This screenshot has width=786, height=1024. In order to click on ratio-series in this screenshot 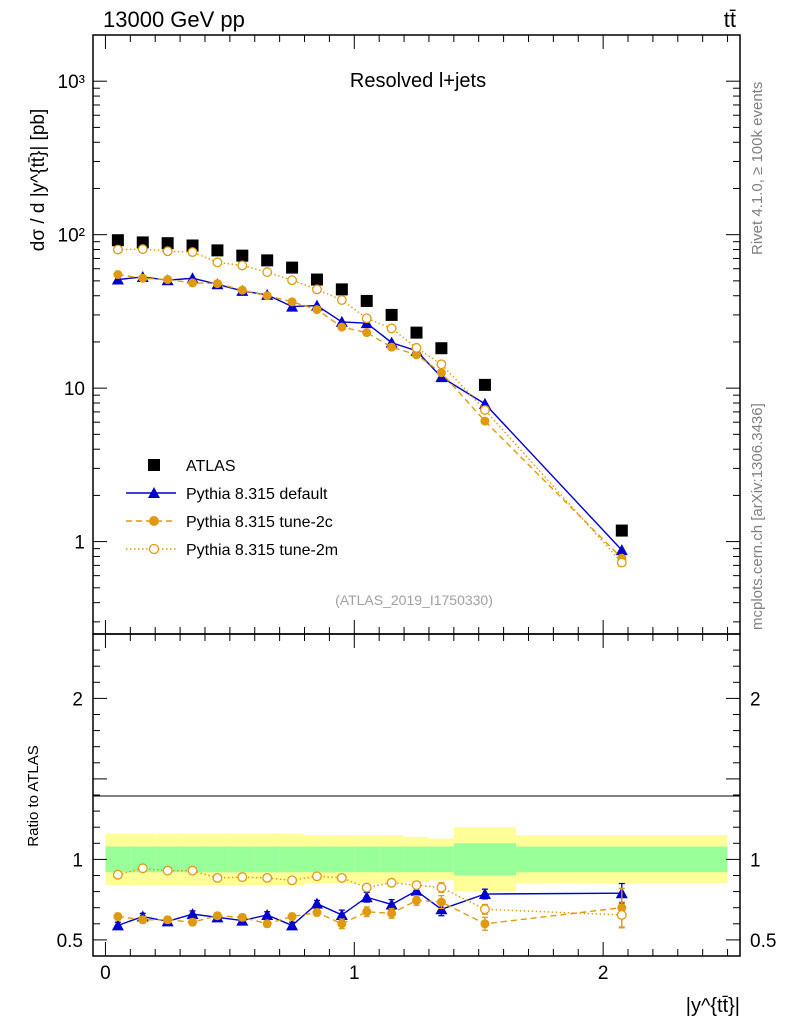, I will do `click(369, 897)`.